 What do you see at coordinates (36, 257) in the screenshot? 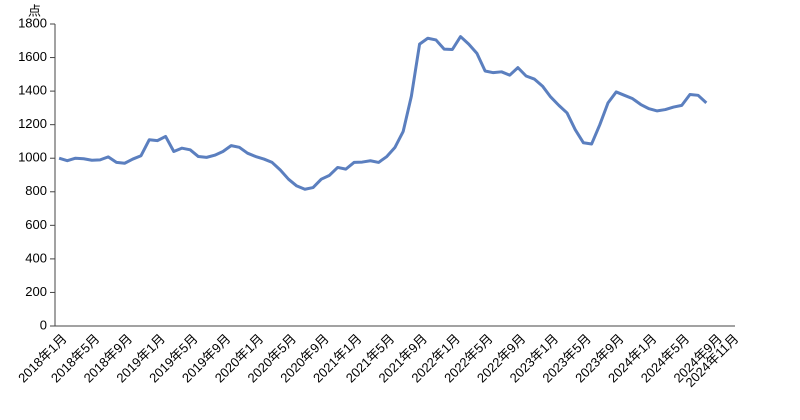
I see `y-tick-label: 400` at bounding box center [36, 257].